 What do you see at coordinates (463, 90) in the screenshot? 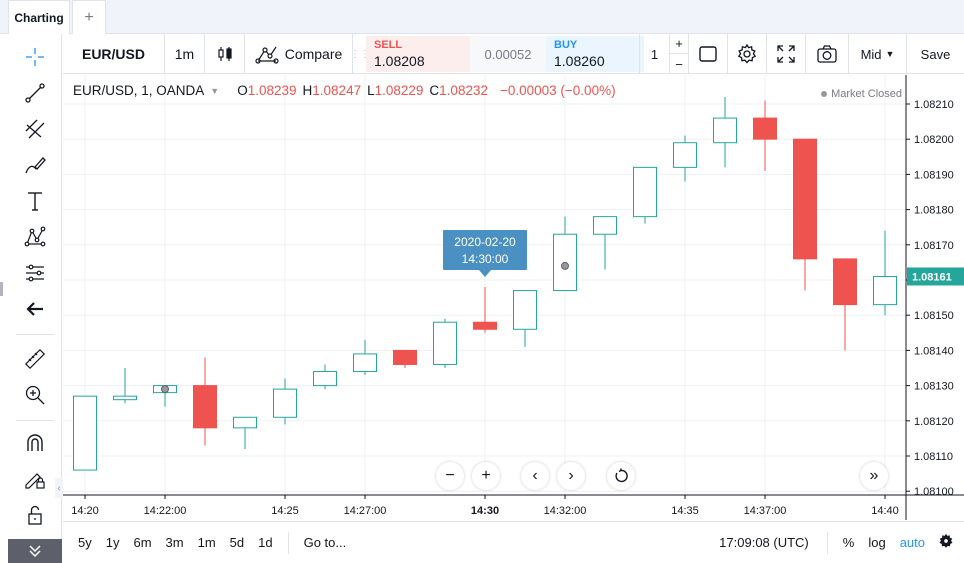
I see `legend-close-value: 1.08232` at bounding box center [463, 90].